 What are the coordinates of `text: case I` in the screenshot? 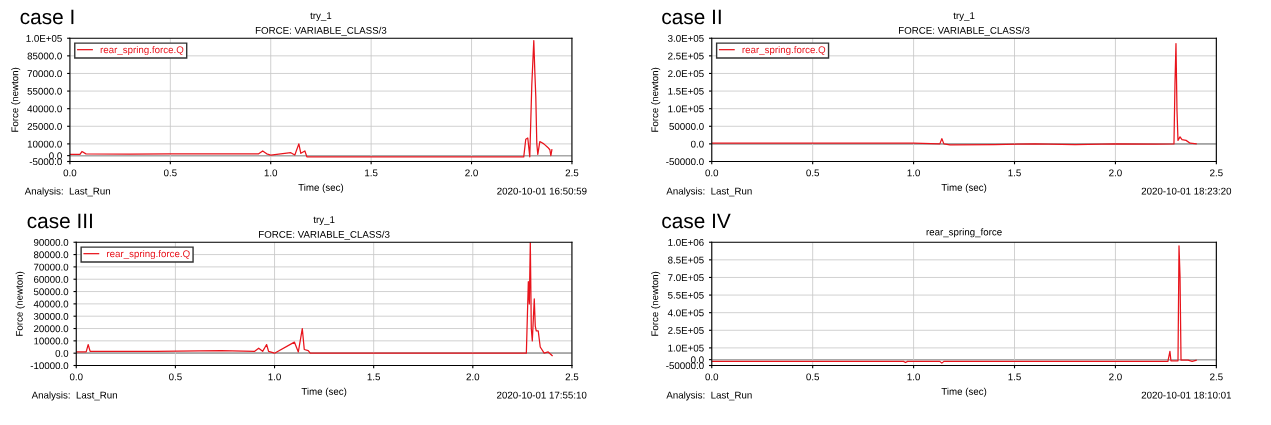 It's located at (47, 17).